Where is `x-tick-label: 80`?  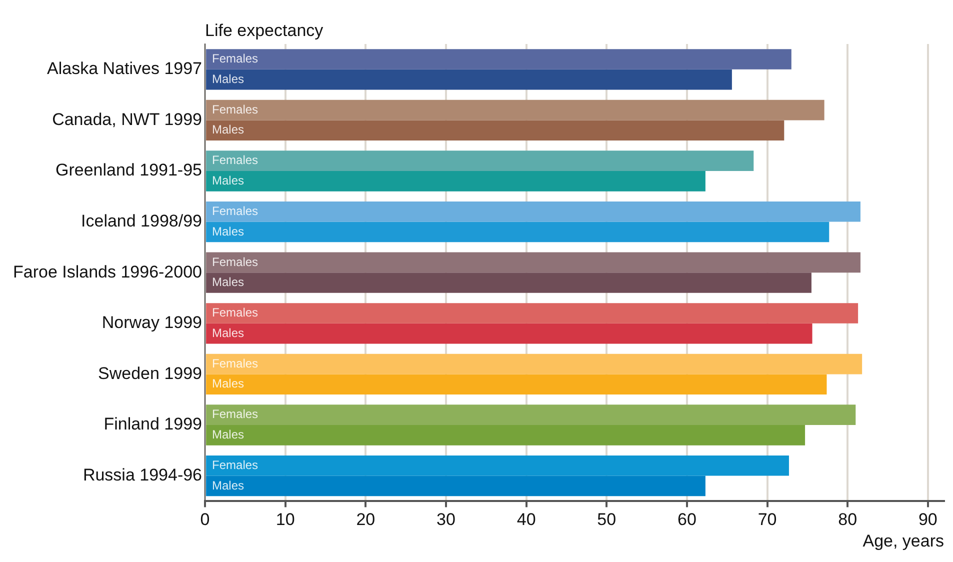 x-tick-label: 80 is located at coordinates (848, 520).